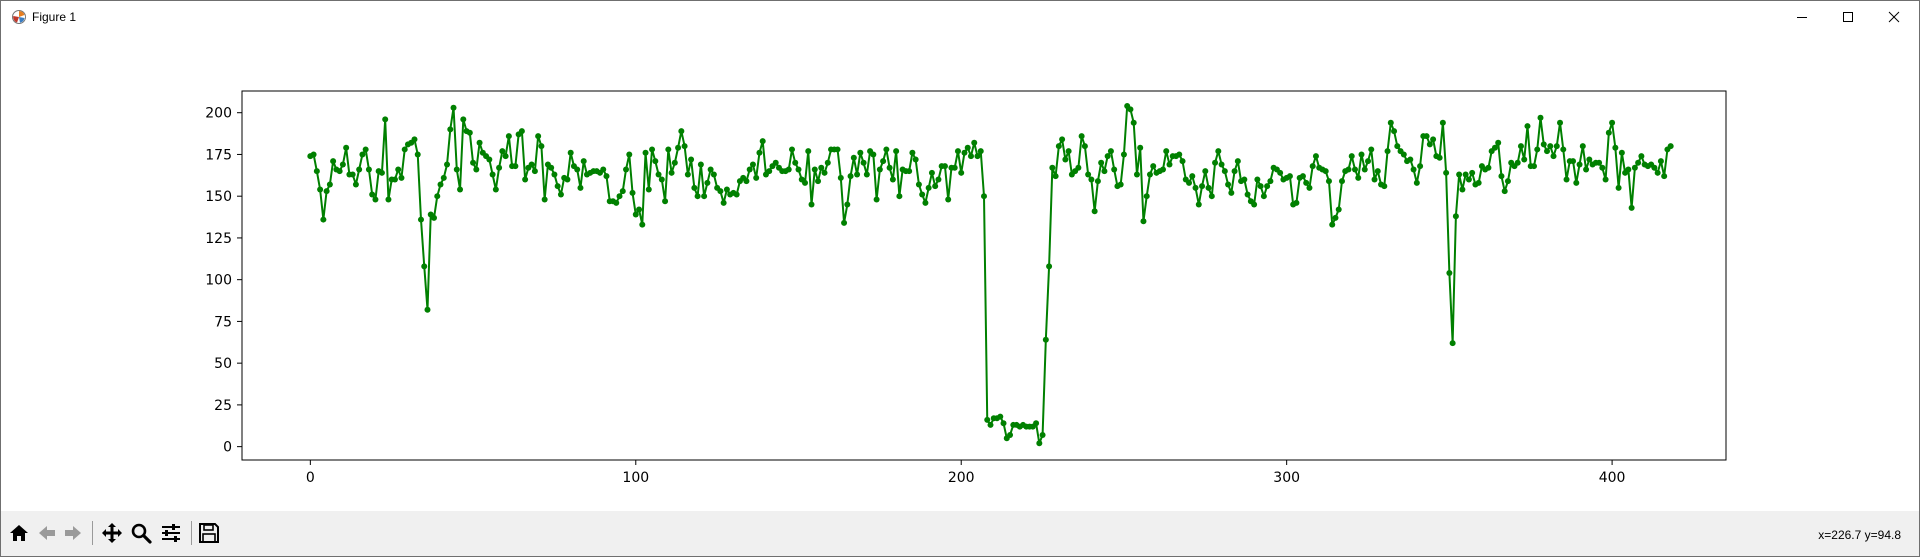  Describe the element at coordinates (218, 197) in the screenshot. I see `y-tick-label: 150` at that location.